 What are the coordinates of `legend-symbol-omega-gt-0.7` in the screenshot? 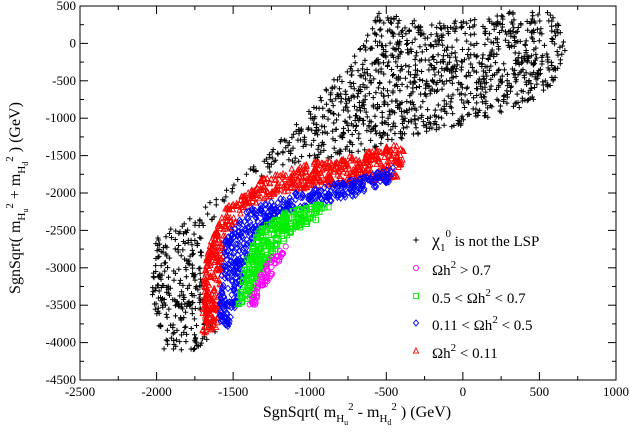 It's located at (416, 268).